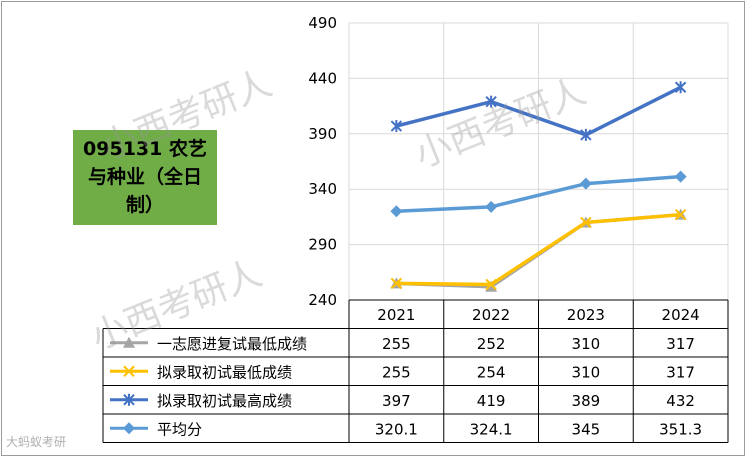  What do you see at coordinates (491, 372) in the screenshot?
I see `data-label: 254` at bounding box center [491, 372].